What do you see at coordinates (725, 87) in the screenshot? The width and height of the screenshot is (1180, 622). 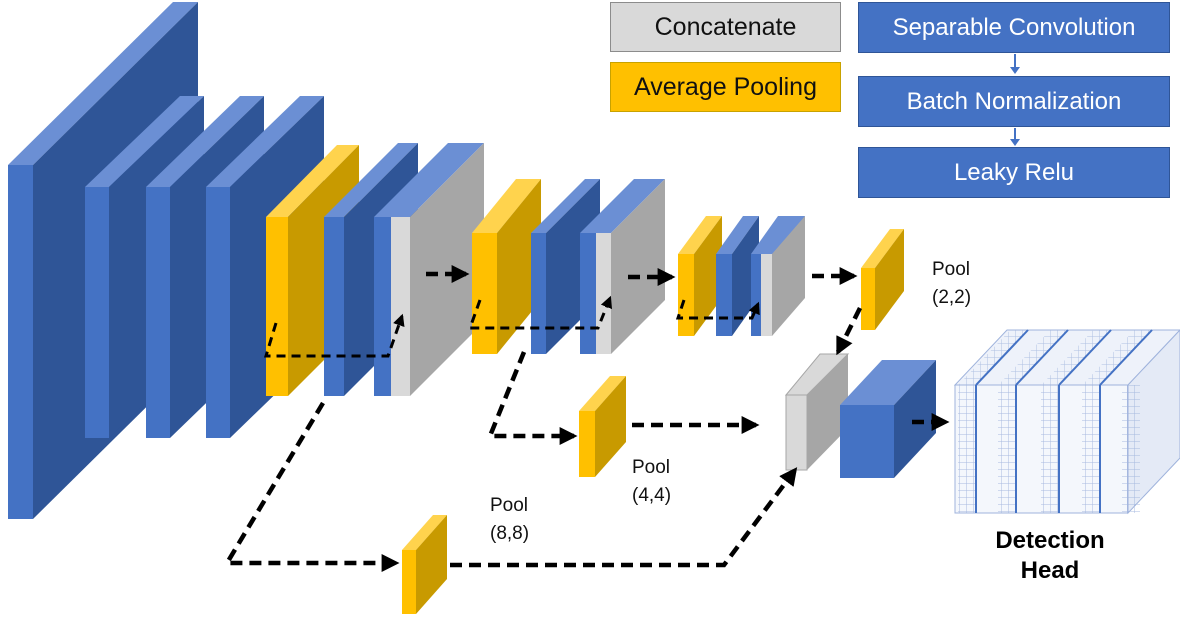 I see `legend-average-pooling: Average Pooling` at bounding box center [725, 87].